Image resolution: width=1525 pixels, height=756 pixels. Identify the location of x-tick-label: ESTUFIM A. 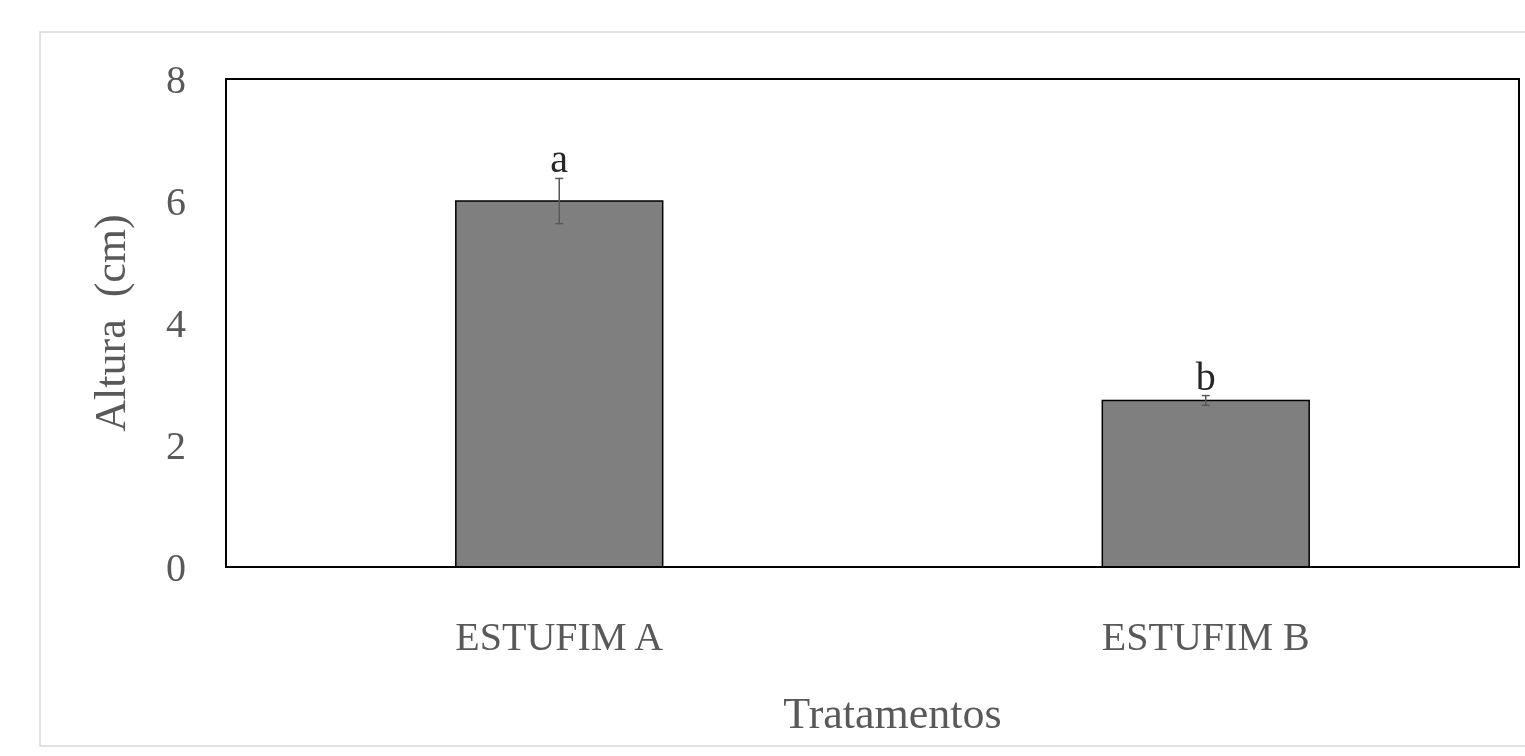
(559, 636).